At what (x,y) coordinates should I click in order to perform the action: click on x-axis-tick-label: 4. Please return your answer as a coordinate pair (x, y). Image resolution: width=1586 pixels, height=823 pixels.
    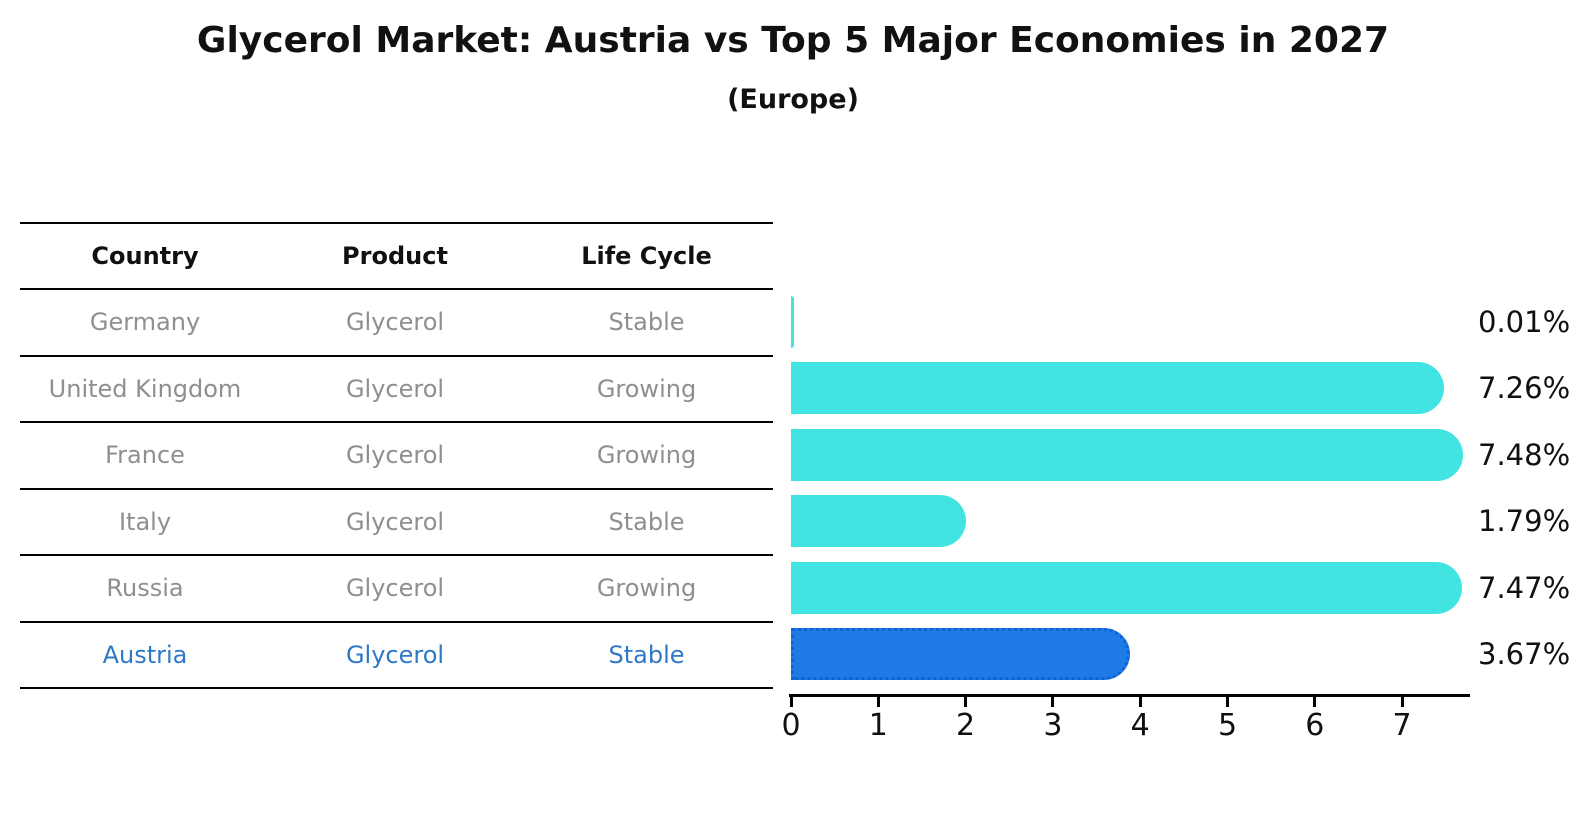
    Looking at the image, I should click on (1140, 725).